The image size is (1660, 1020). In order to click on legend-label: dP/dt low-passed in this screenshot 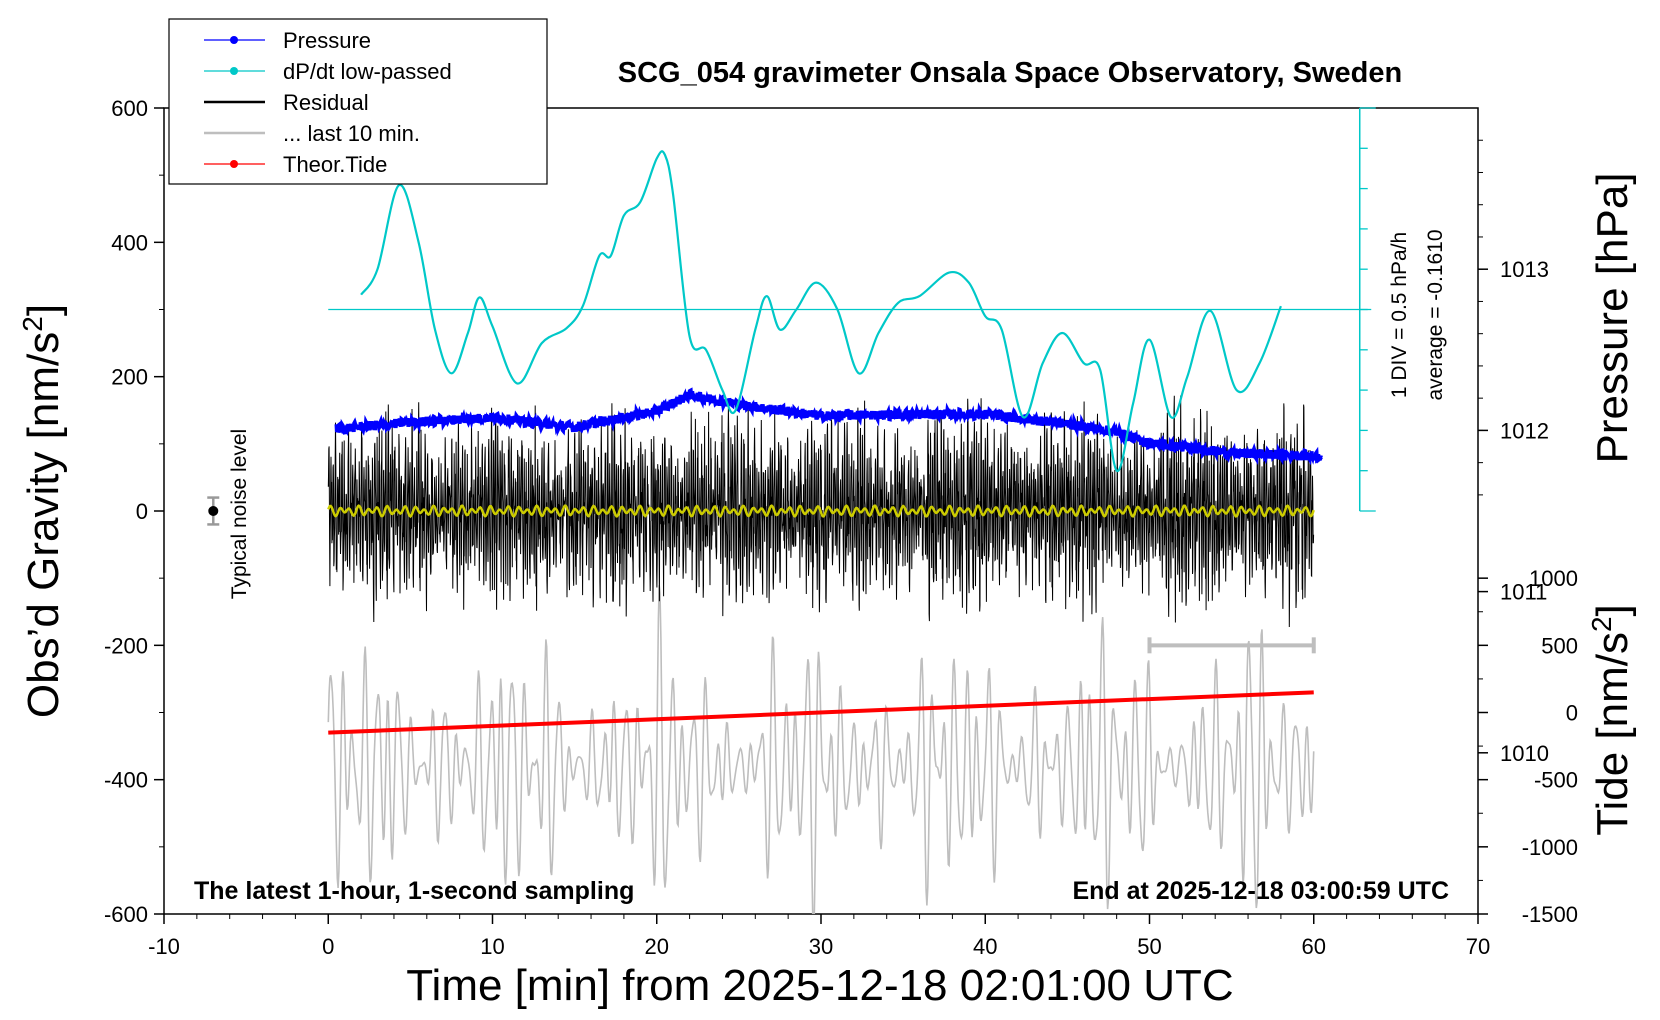, I will do `click(367, 71)`.